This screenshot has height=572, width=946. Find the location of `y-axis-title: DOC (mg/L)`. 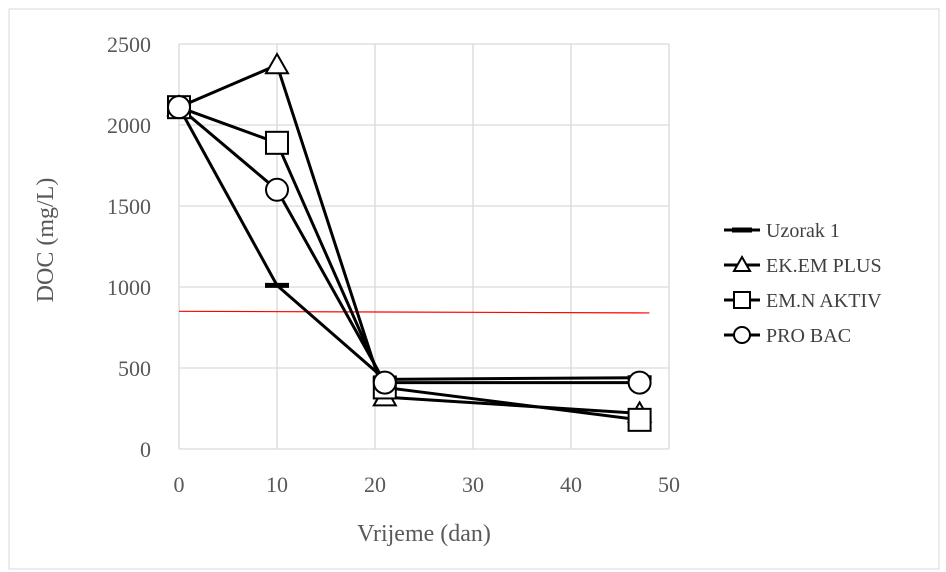

y-axis-title: DOC (mg/L) is located at coordinates (46, 240).